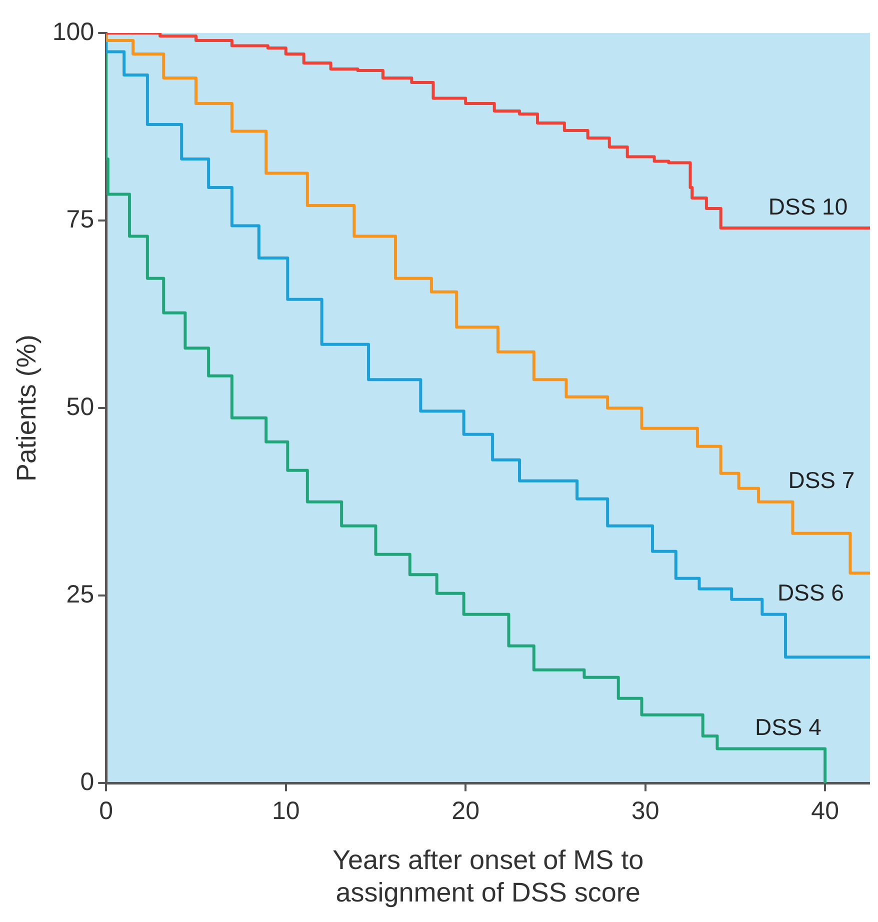  Describe the element at coordinates (821, 480) in the screenshot. I see `series-label: DSS 7` at that location.